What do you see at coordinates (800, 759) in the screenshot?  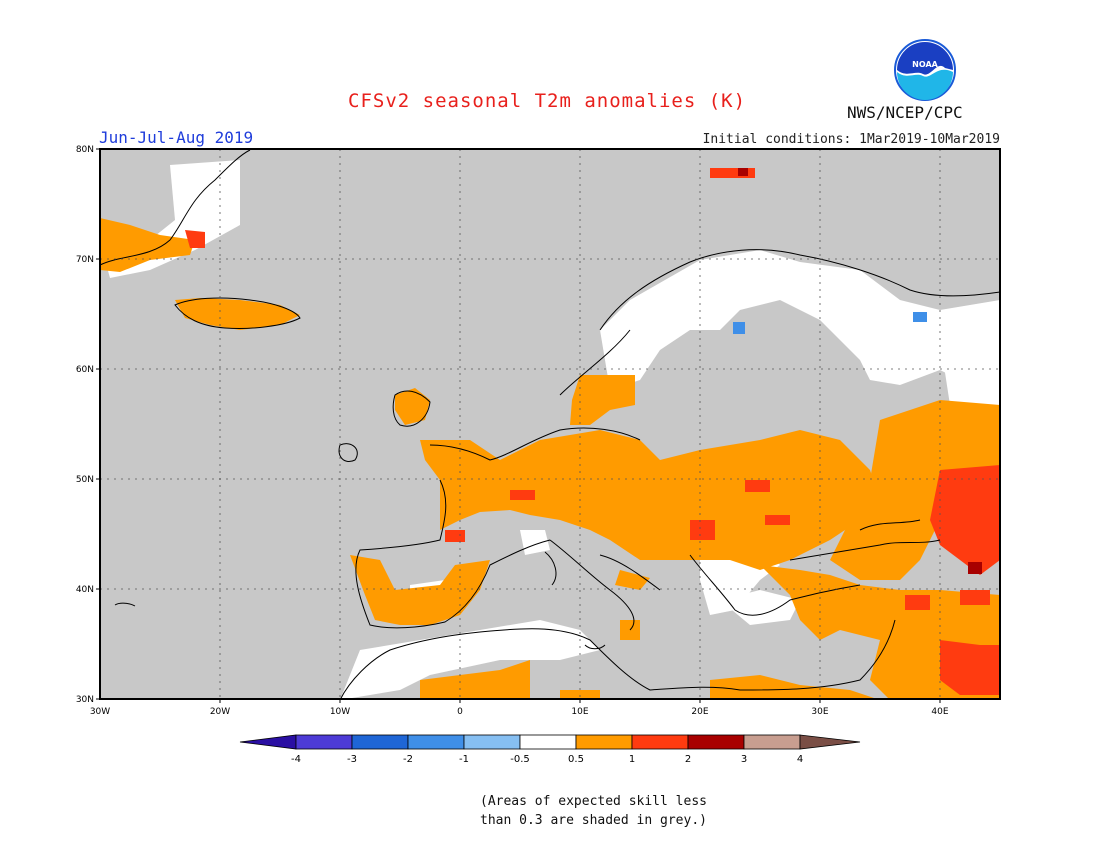 I see `legend-label-4: 4` at bounding box center [800, 759].